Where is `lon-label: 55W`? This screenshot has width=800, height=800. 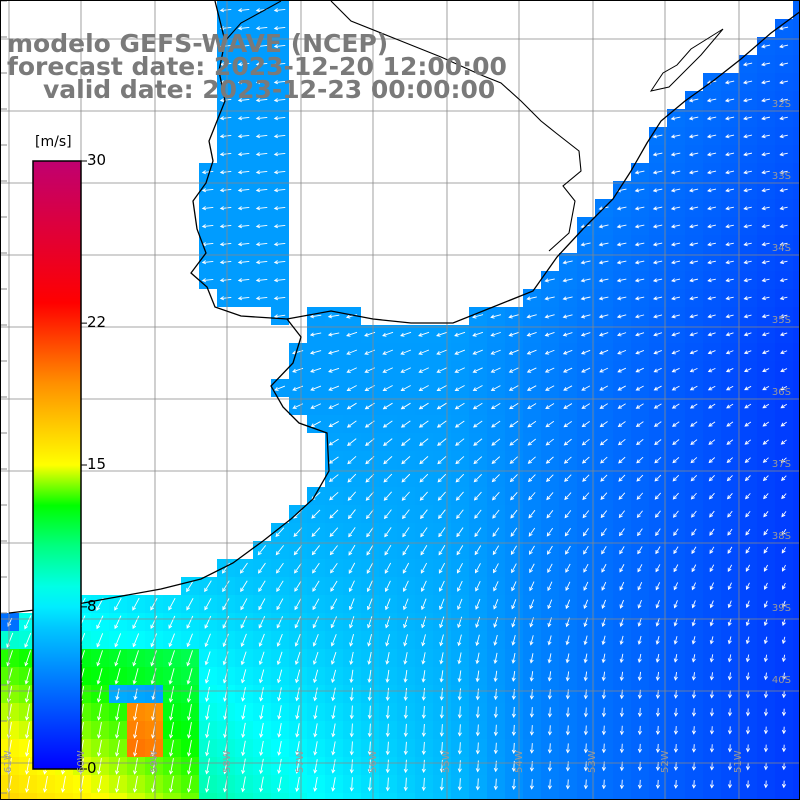
lon-label: 55W is located at coordinates (446, 761).